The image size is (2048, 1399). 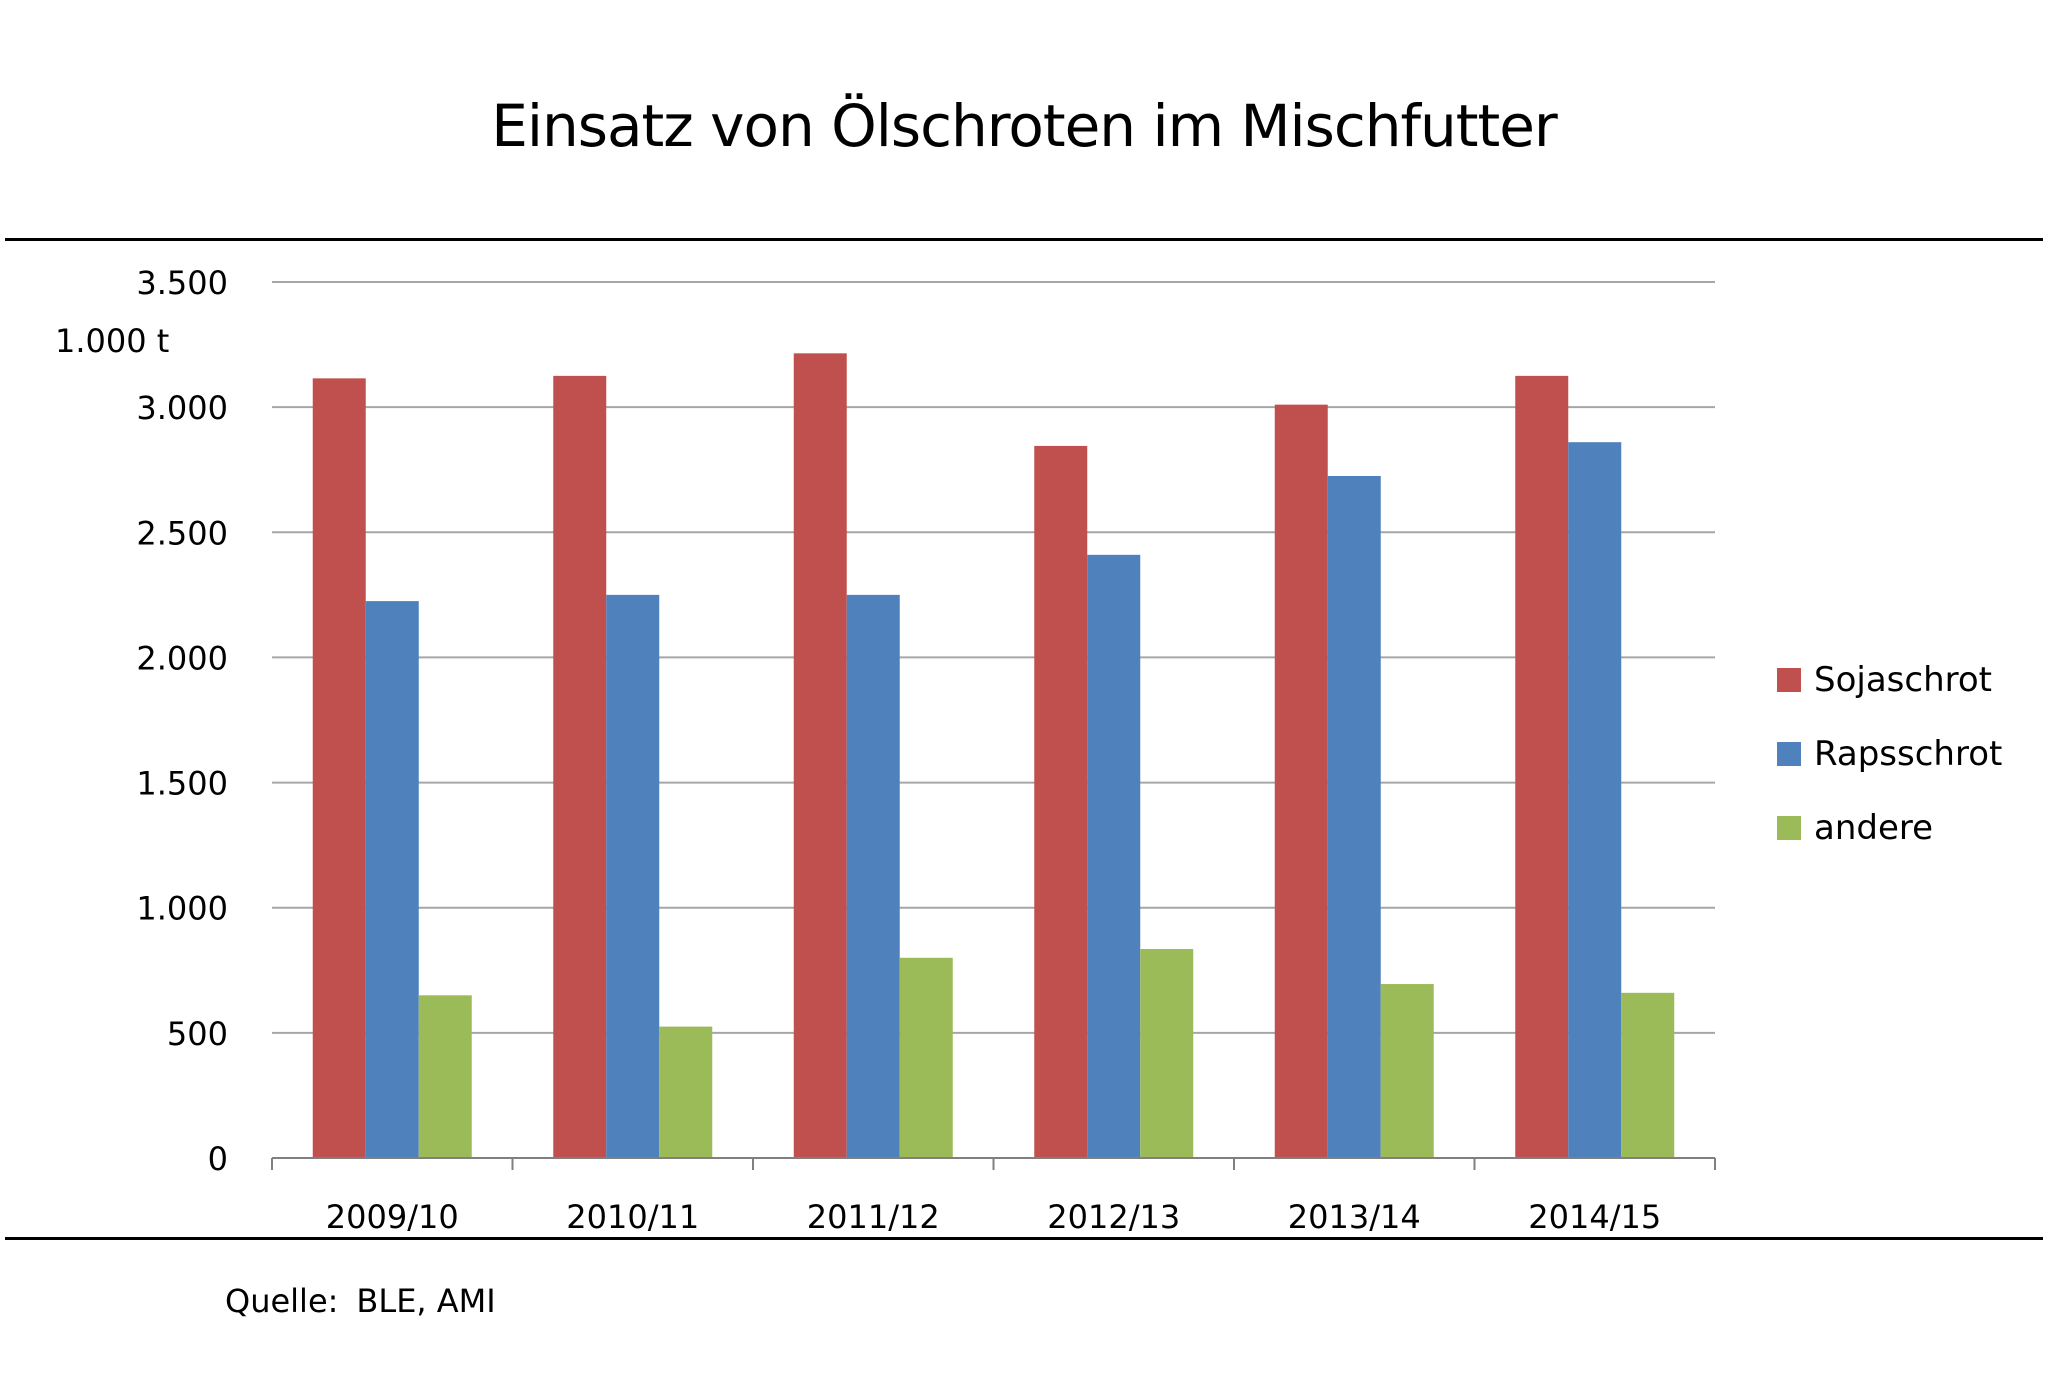 I want to click on x-tick-label: 2011/12, so click(x=873, y=1217).